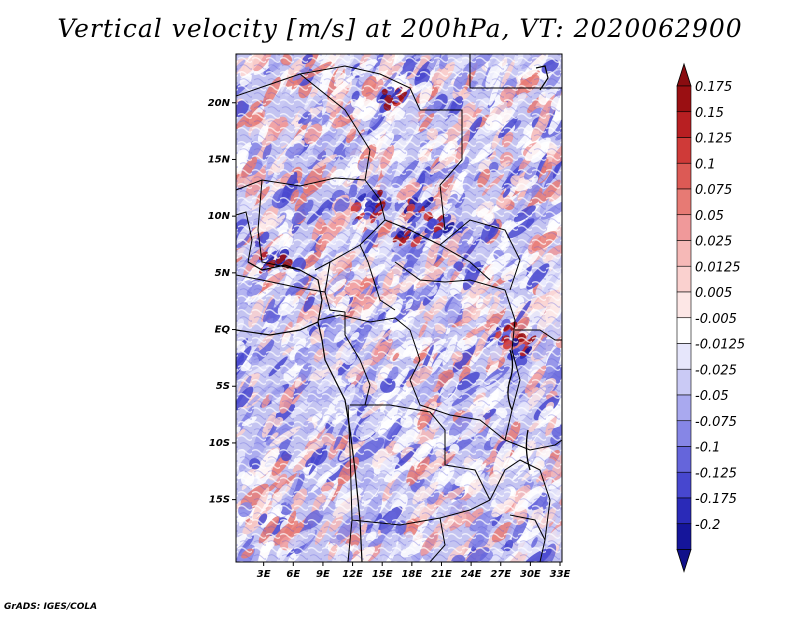 The height and width of the screenshot is (618, 800). What do you see at coordinates (219, 216) in the screenshot?
I see `lat-tick-label: 10N` at bounding box center [219, 216].